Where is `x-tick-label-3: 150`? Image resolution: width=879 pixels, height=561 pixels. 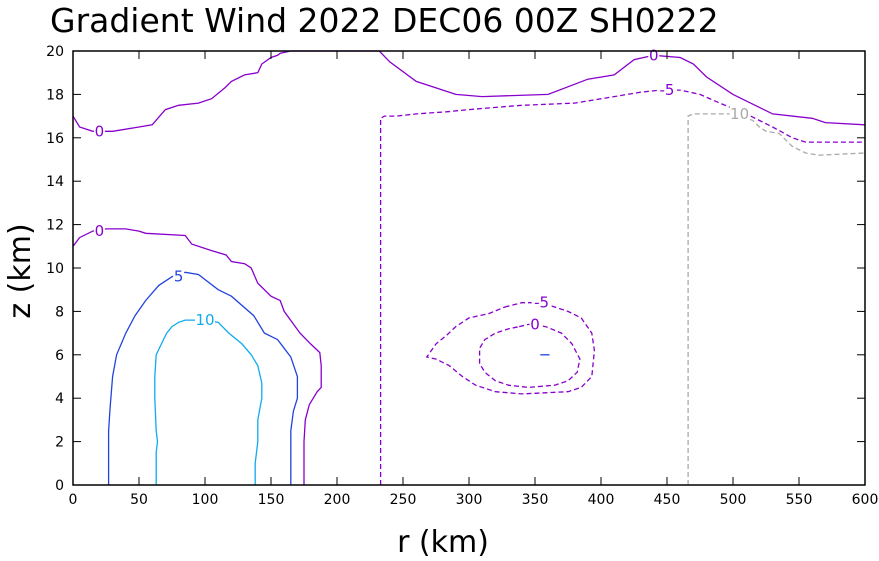
x-tick-label-3: 150 is located at coordinates (271, 500).